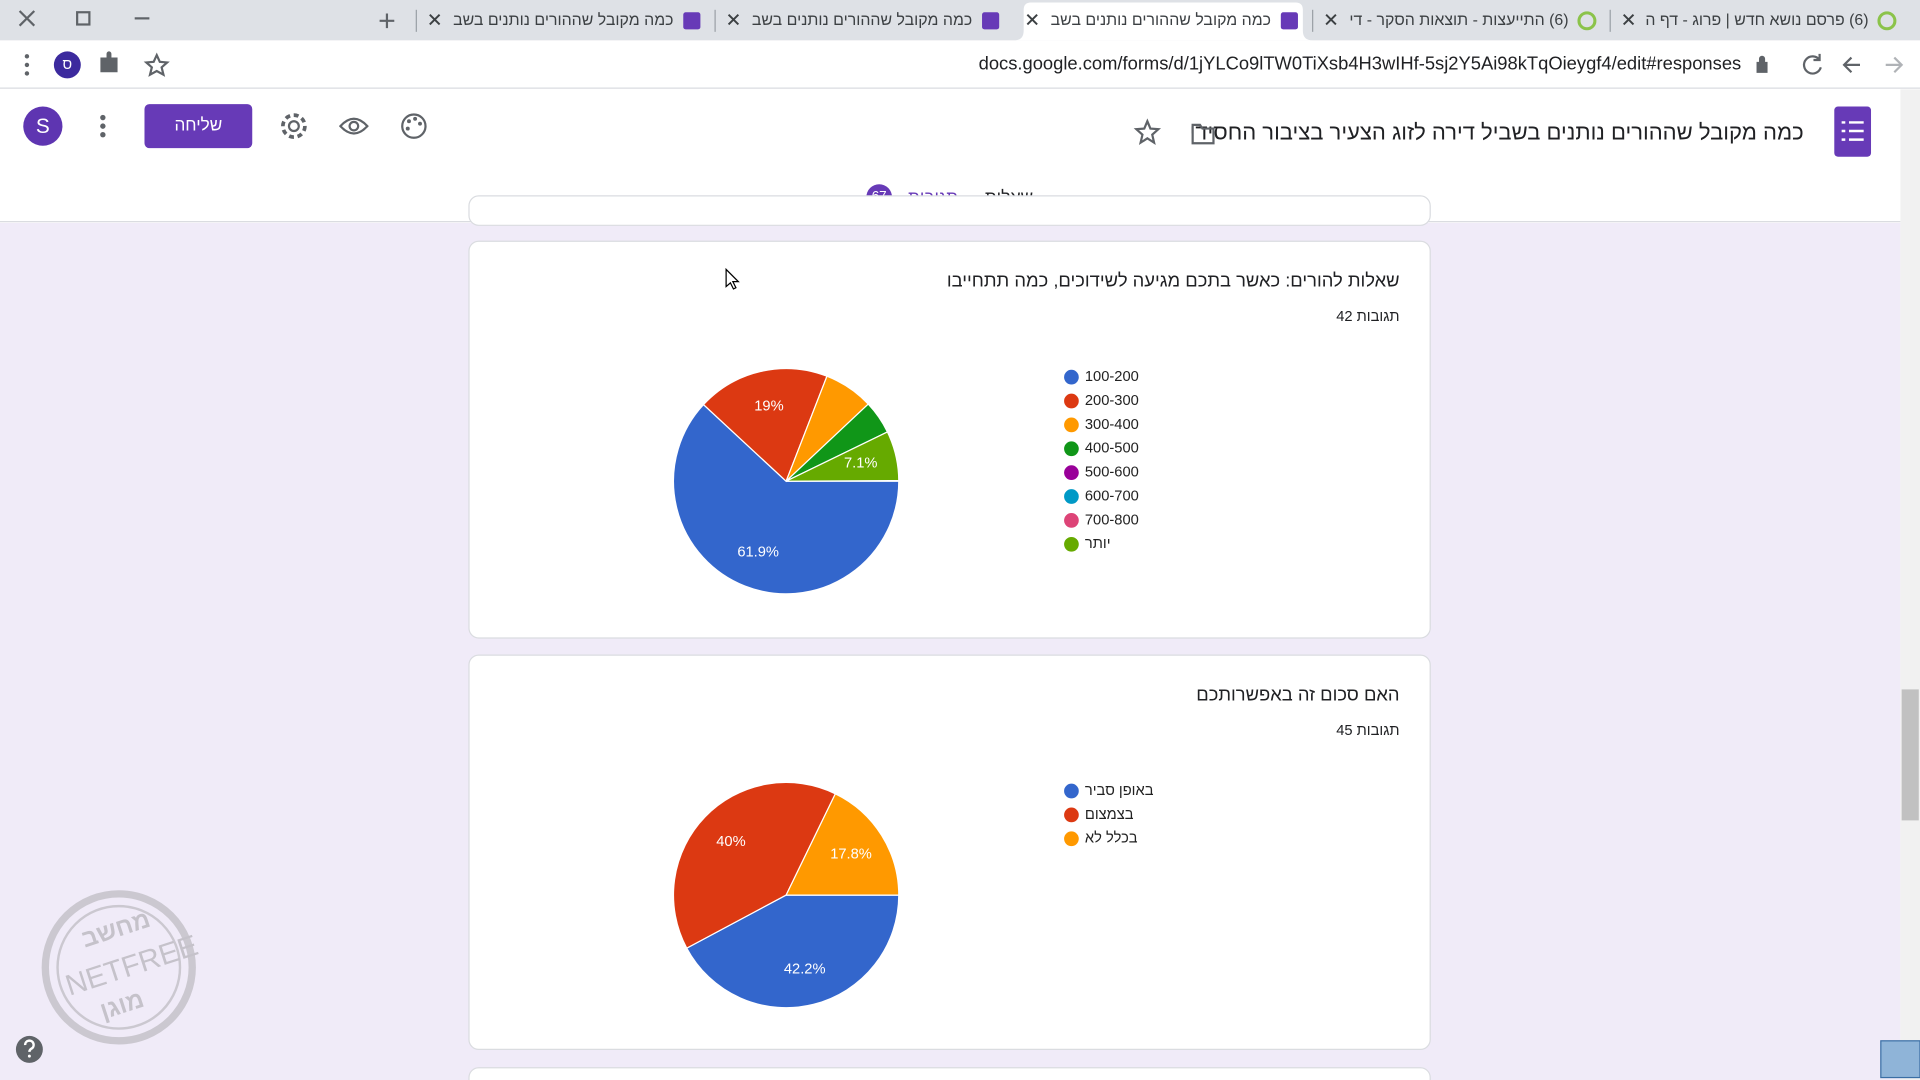  Describe the element at coordinates (1147, 132) in the screenshot. I see `star-button` at that location.